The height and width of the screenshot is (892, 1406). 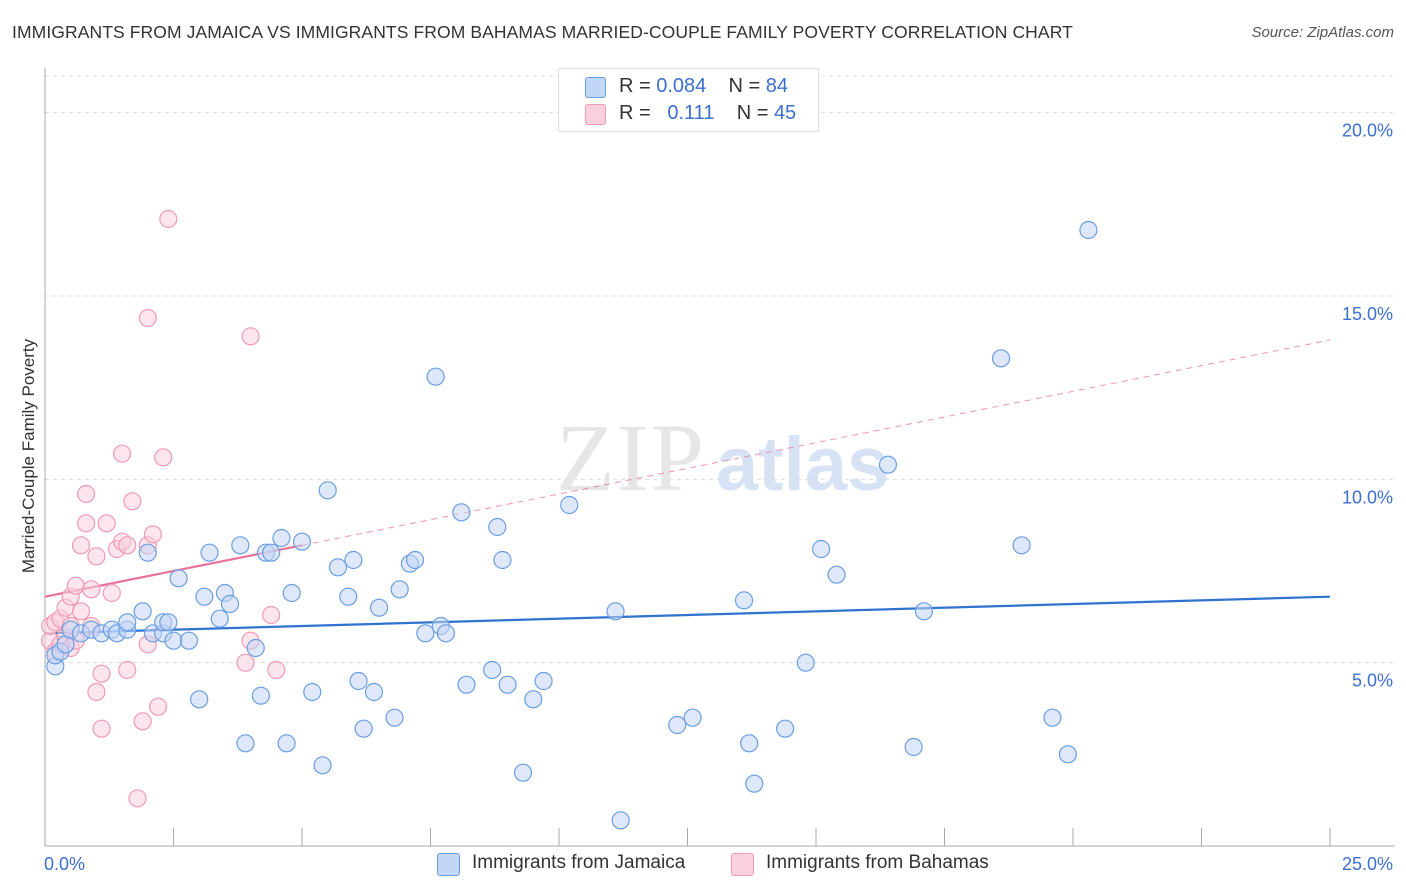 What do you see at coordinates (688, 100) in the screenshot?
I see `correlation-legend: R = 0.084 N = 84 R = 0.111 N = 45` at bounding box center [688, 100].